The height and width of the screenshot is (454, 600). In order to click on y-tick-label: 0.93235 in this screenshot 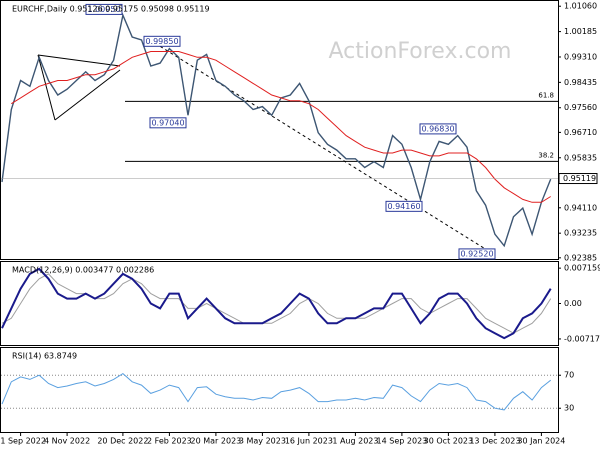, I will do `click(580, 233)`.